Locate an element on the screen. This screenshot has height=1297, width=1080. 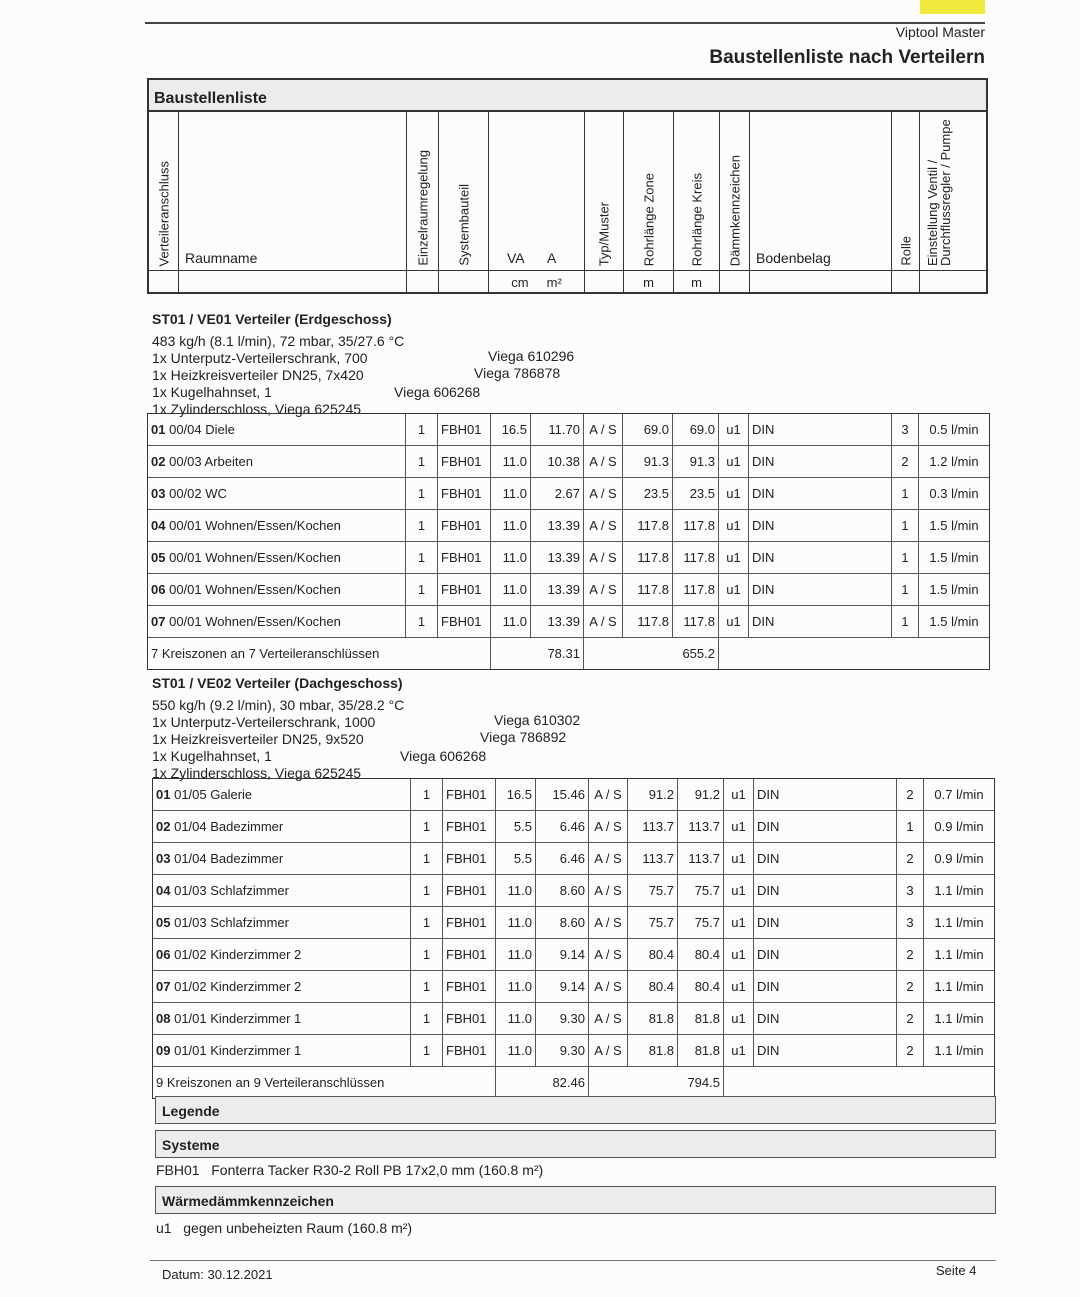
circuit-number: 01 is located at coordinates (163, 794).